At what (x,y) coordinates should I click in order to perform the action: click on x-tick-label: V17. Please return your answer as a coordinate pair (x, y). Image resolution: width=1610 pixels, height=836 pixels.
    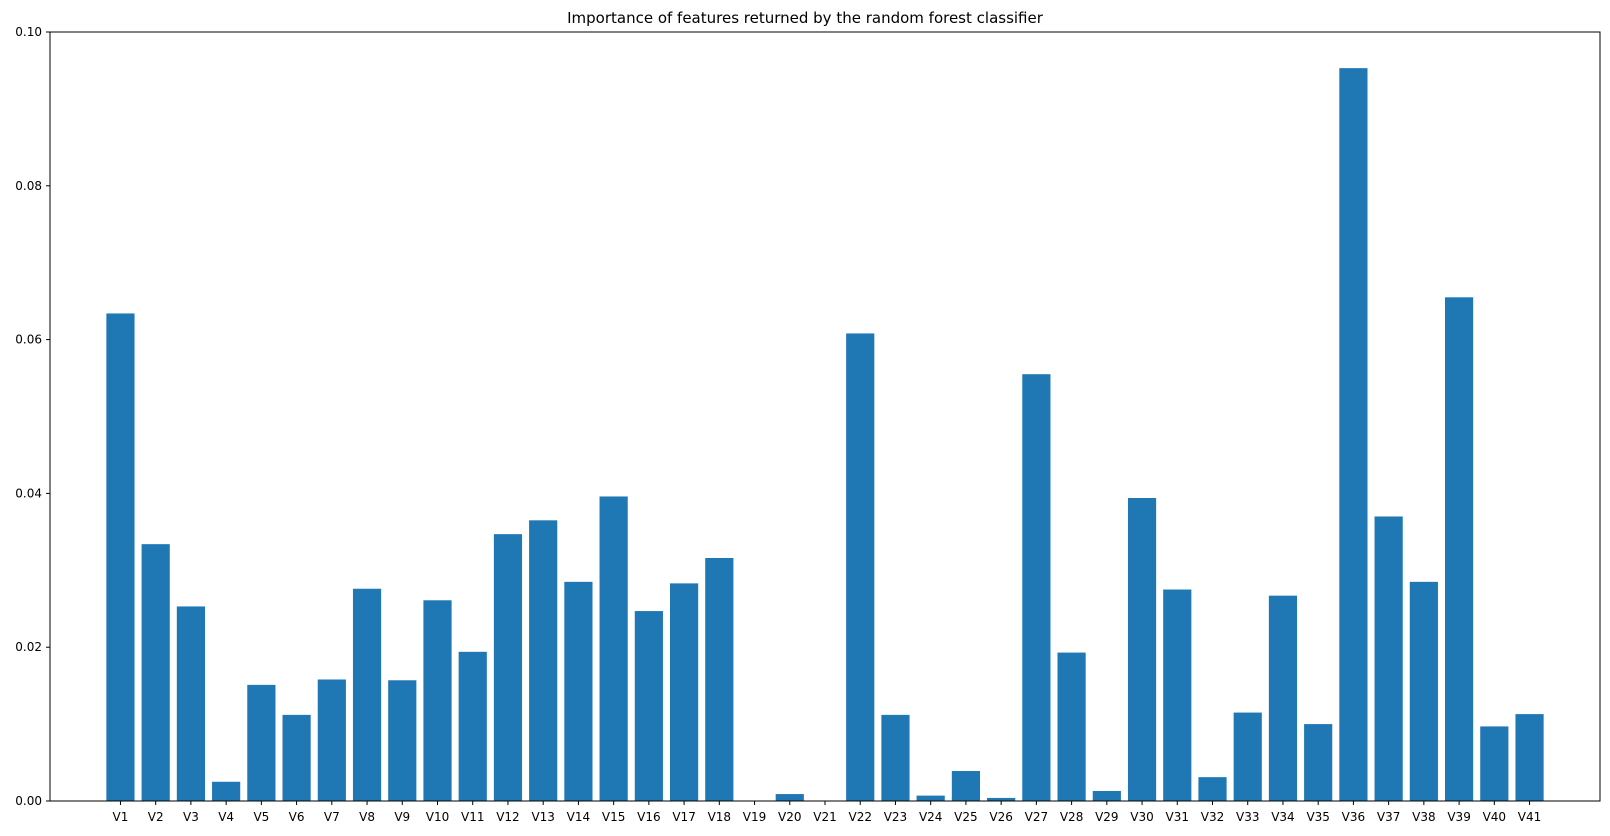
    Looking at the image, I should click on (683, 817).